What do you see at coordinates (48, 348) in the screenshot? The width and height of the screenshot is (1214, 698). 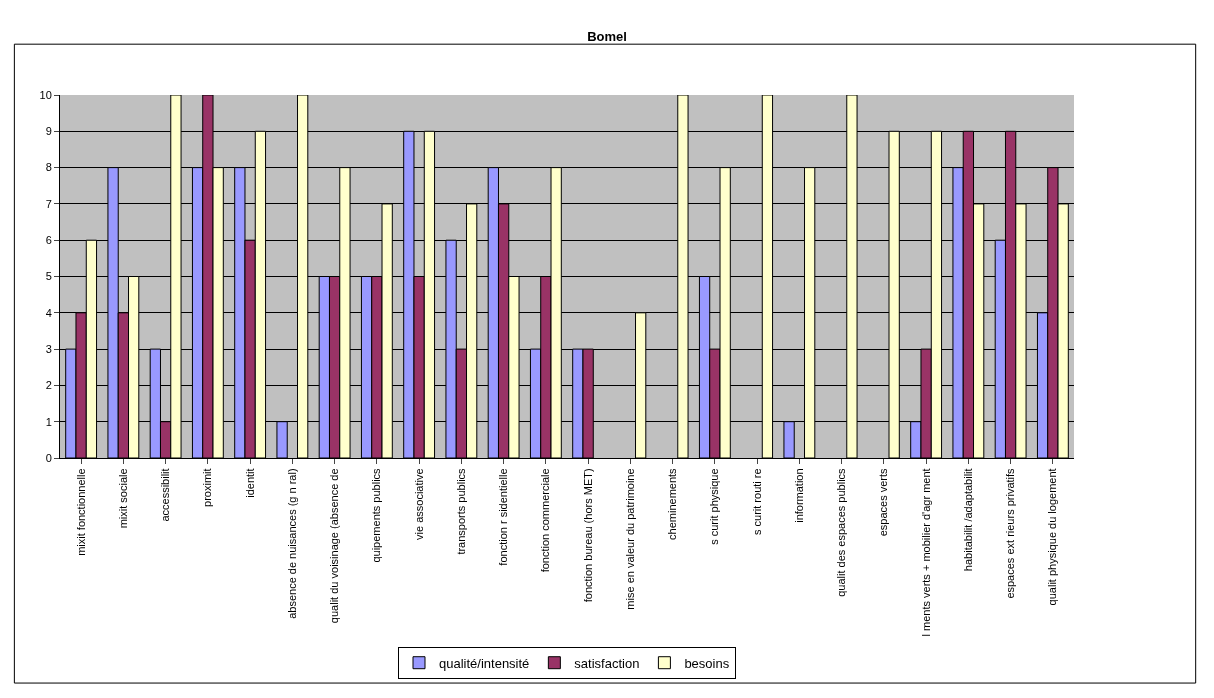 I see `y-tick-label: 3` at bounding box center [48, 348].